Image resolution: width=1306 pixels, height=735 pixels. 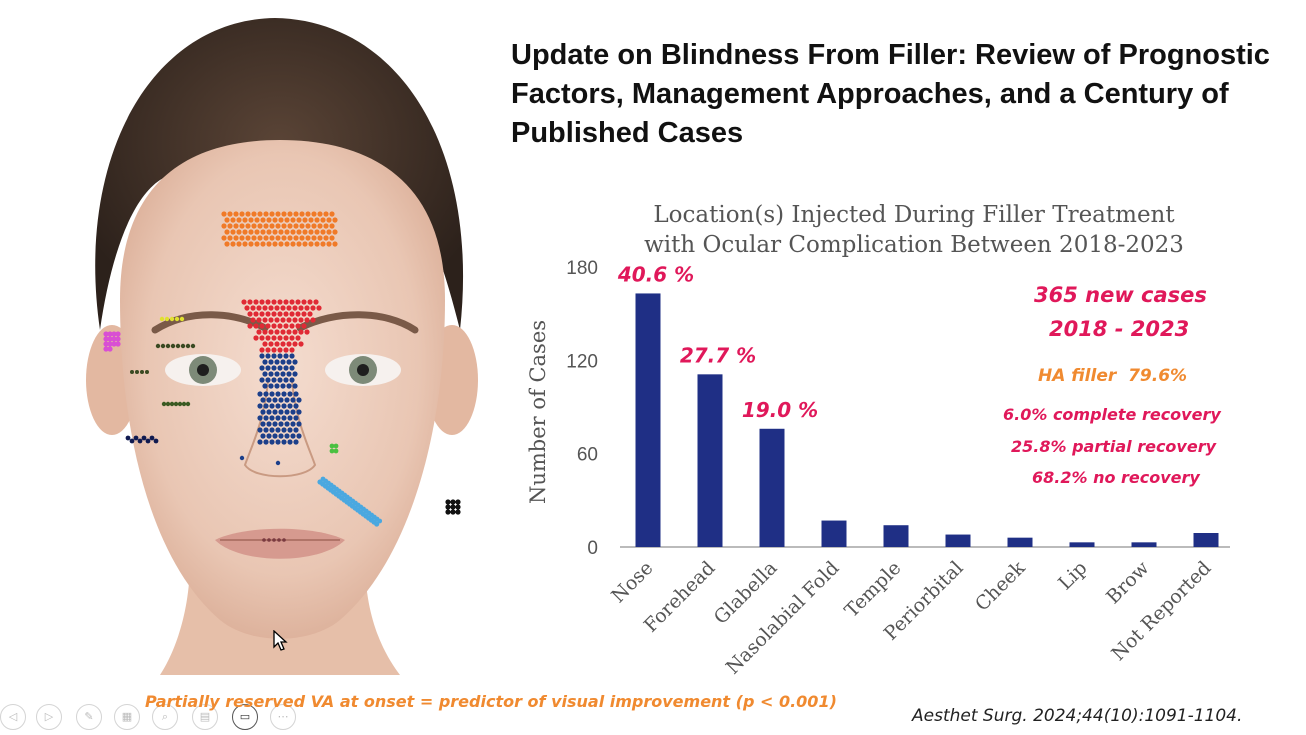 I want to click on bar-nose, so click(x=648, y=420).